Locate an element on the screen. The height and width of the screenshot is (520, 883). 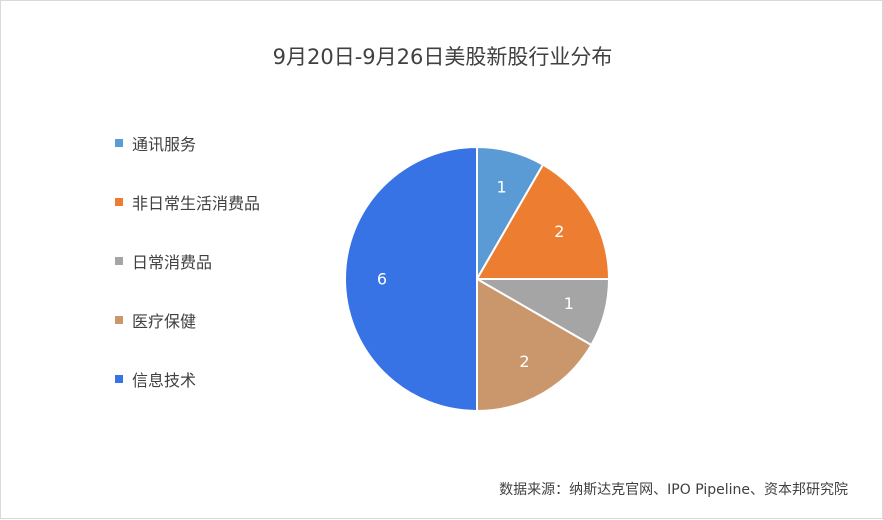
source-note: 数据来源：纳斯达克官网、IPO Pipeline、资本邦研究院 is located at coordinates (673, 490).